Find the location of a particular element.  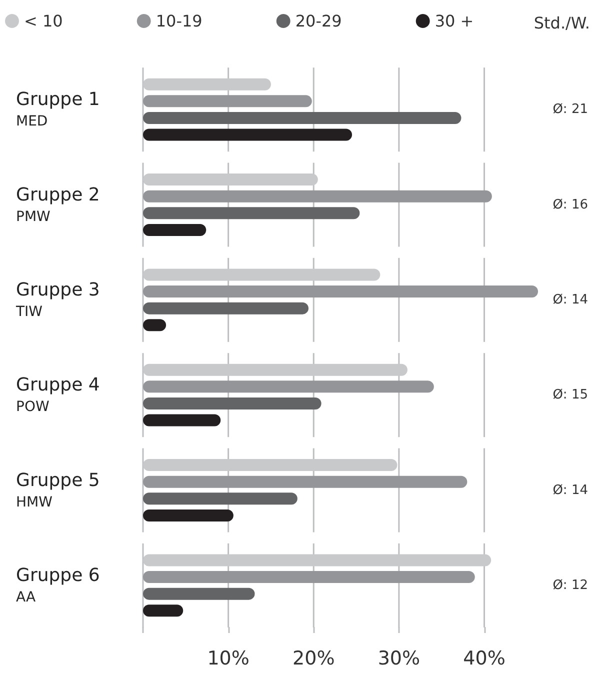

text: Ø: 12 is located at coordinates (570, 585).